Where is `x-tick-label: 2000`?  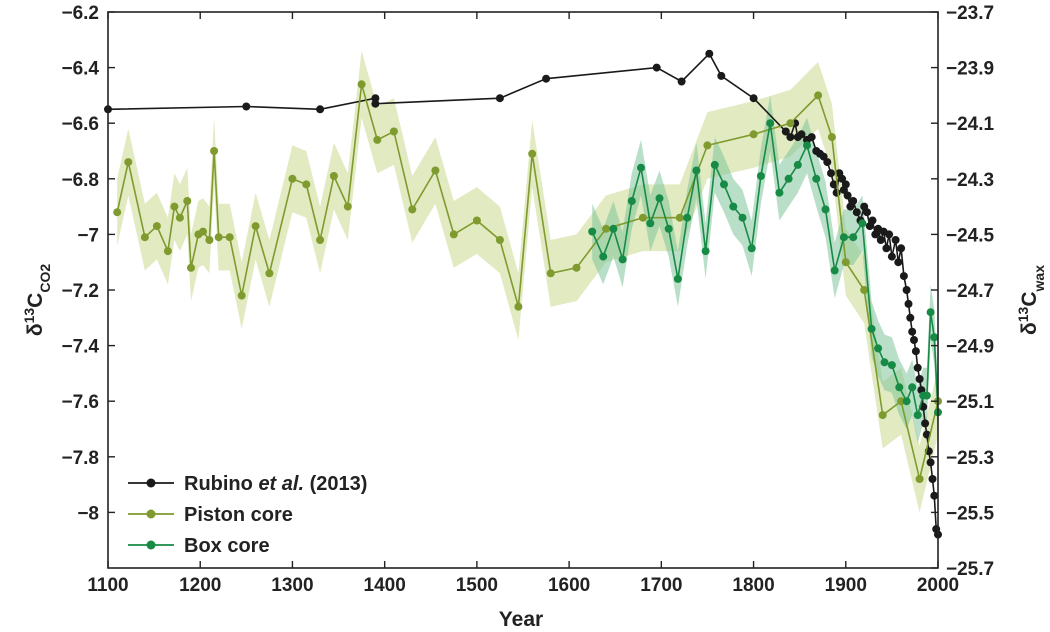
x-tick-label: 2000 is located at coordinates (938, 585).